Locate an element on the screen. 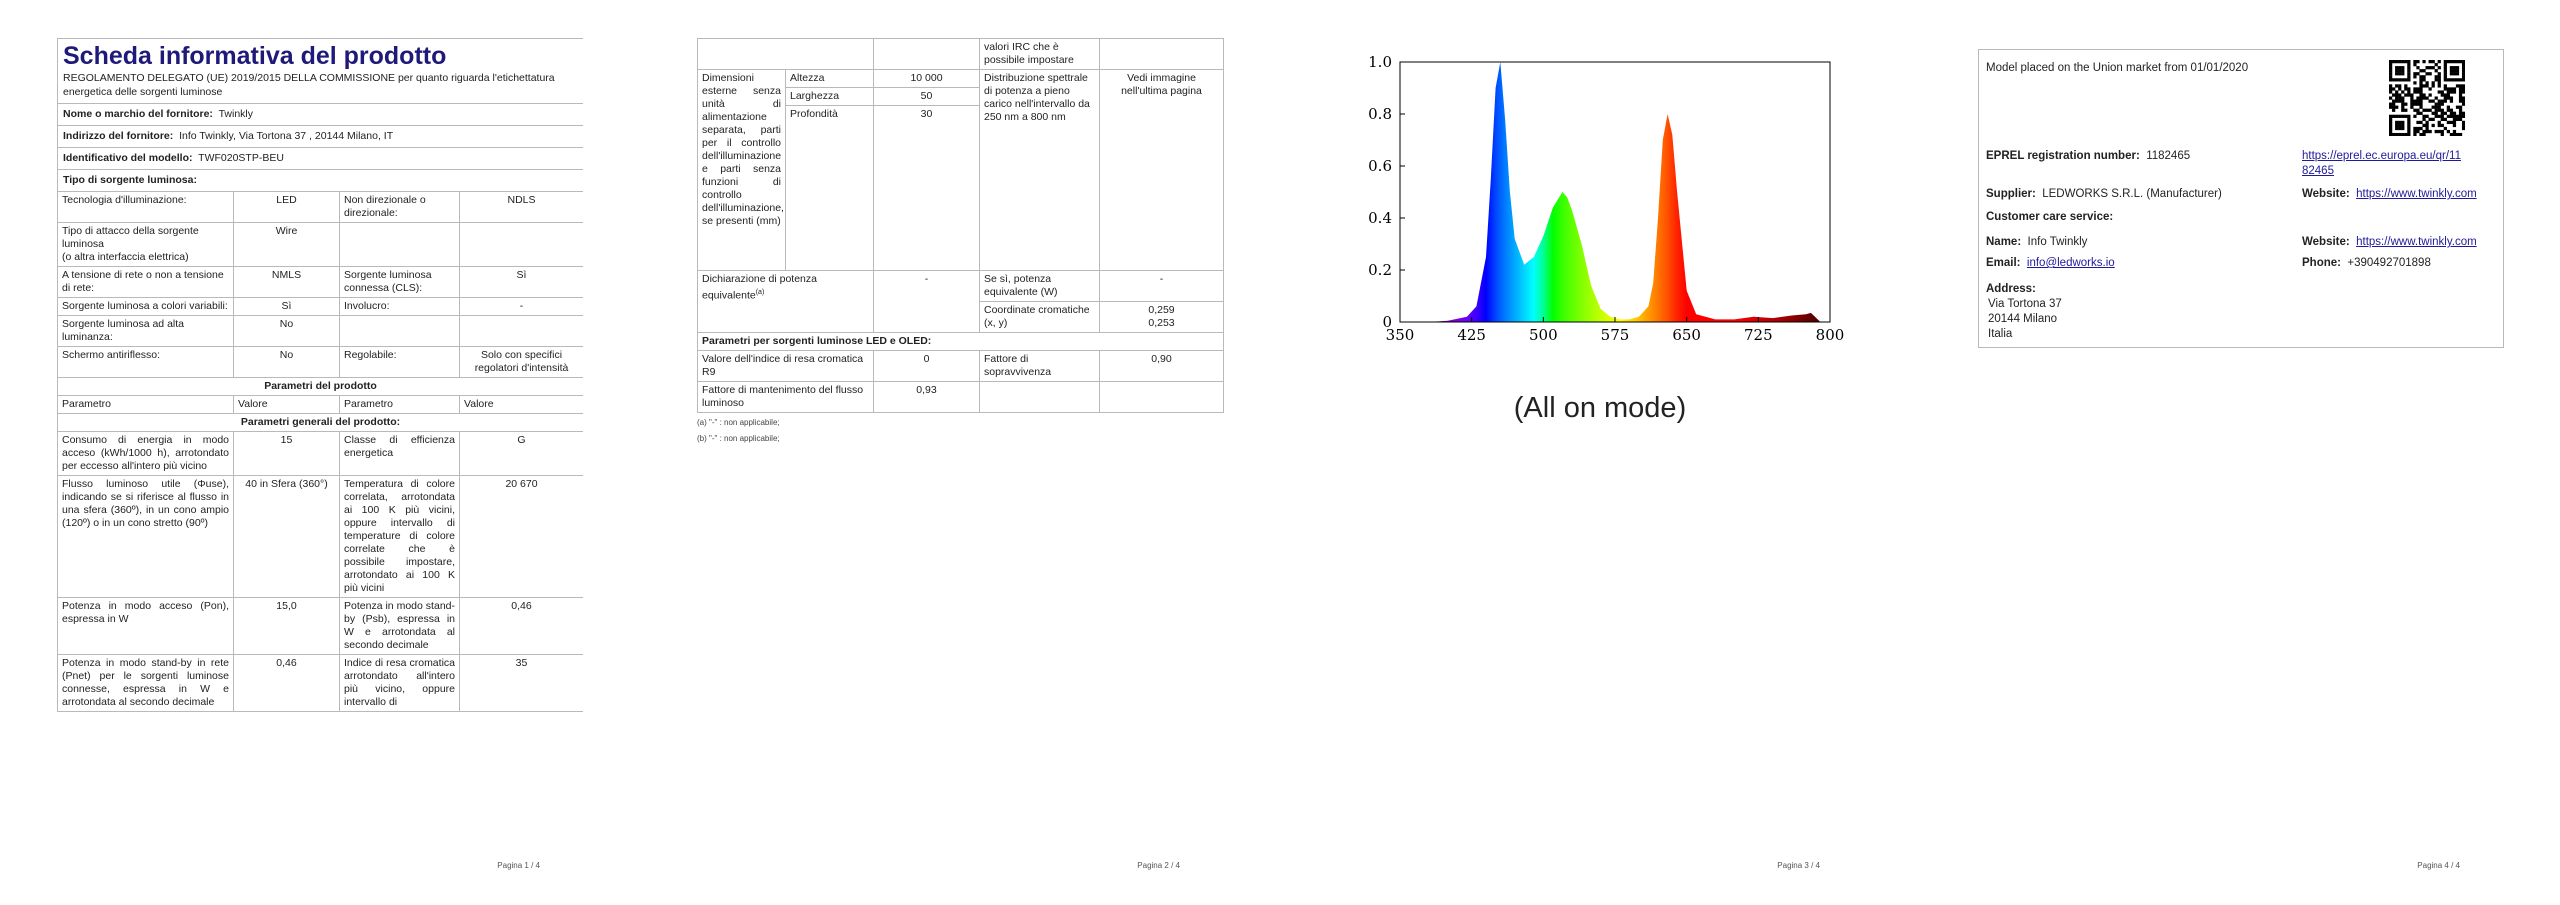 The height and width of the screenshot is (905, 2560). website-row: Website: https://www.twinkly.com is located at coordinates (2389, 194).